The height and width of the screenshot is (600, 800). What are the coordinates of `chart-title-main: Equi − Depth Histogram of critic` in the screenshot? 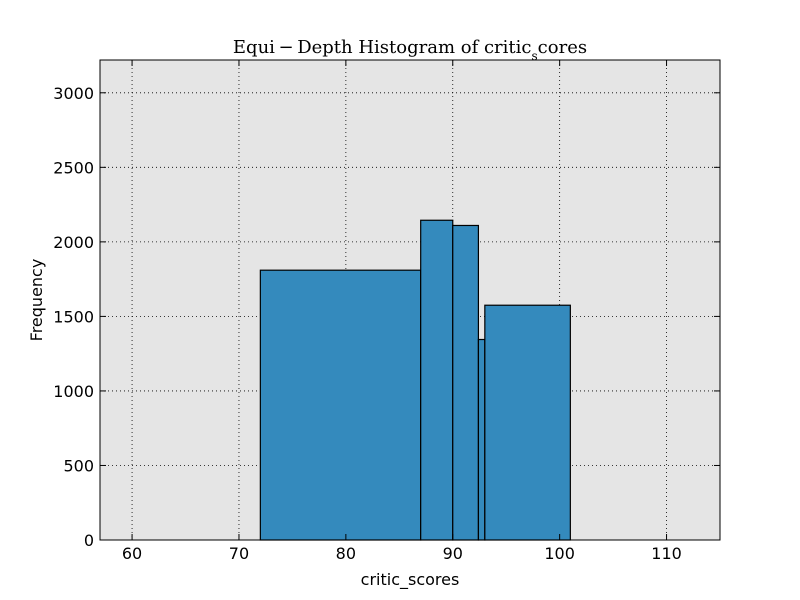 It's located at (382, 47).